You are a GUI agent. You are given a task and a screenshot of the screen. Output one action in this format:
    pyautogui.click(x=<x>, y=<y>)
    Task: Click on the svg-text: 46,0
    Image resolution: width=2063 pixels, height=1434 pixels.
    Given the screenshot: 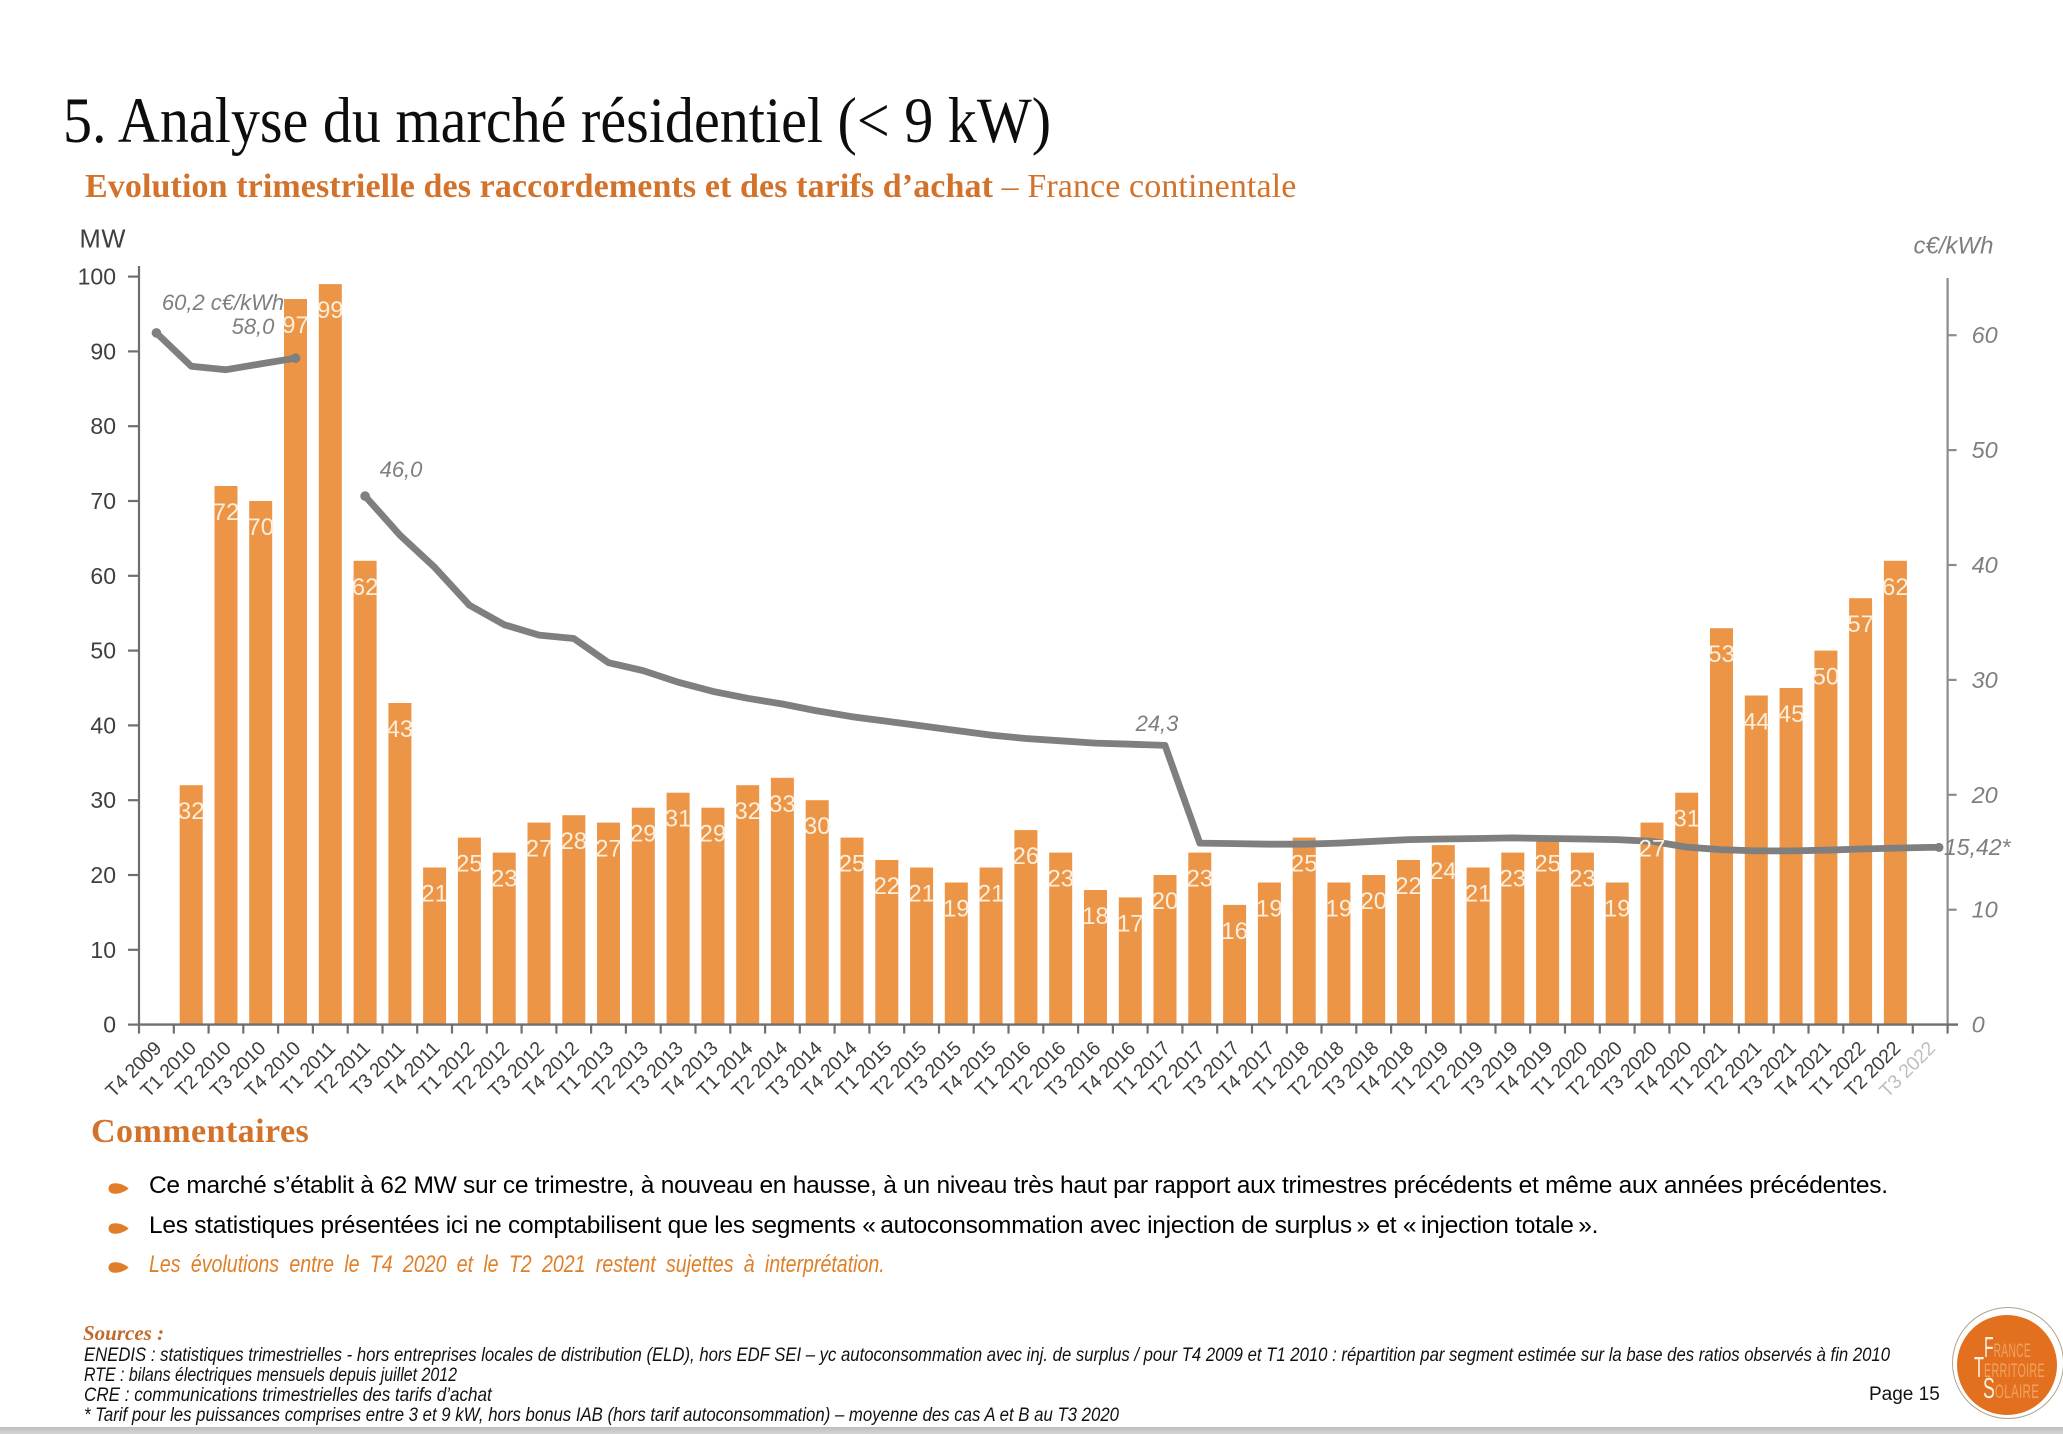 What is the action you would take?
    pyautogui.click(x=402, y=469)
    